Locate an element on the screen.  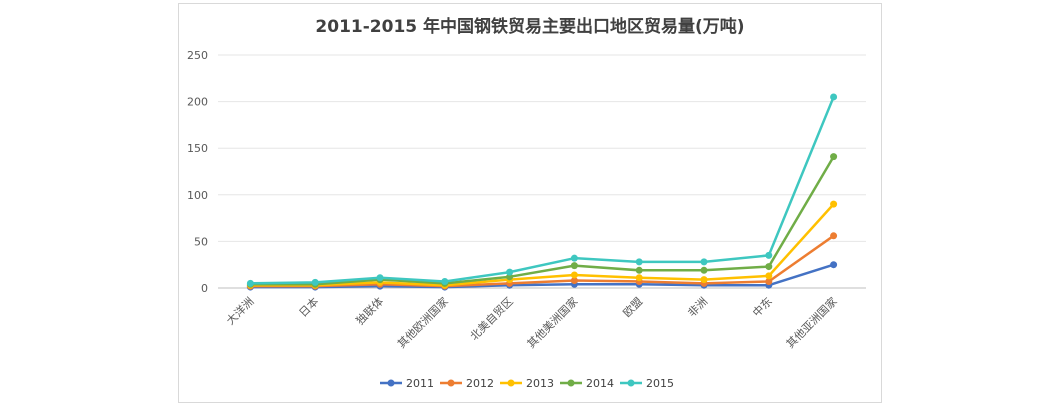
x-tick-label: 其他亚洲国家 is located at coordinates (811, 322).